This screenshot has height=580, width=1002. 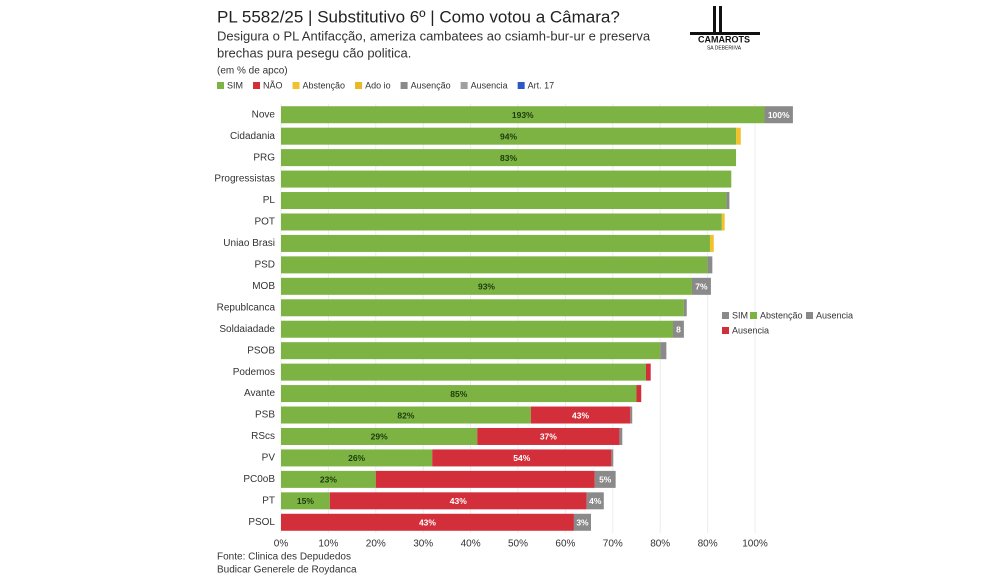 I want to click on y-tick-label: PSOB, so click(x=261, y=350).